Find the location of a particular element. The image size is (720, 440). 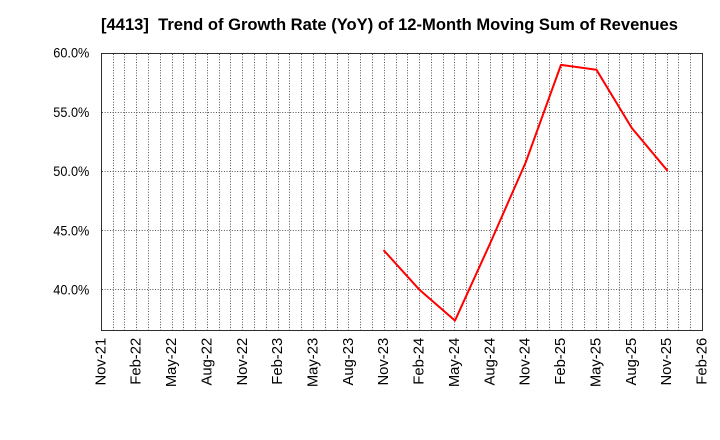

svg-text: Aug-22 is located at coordinates (207, 362).